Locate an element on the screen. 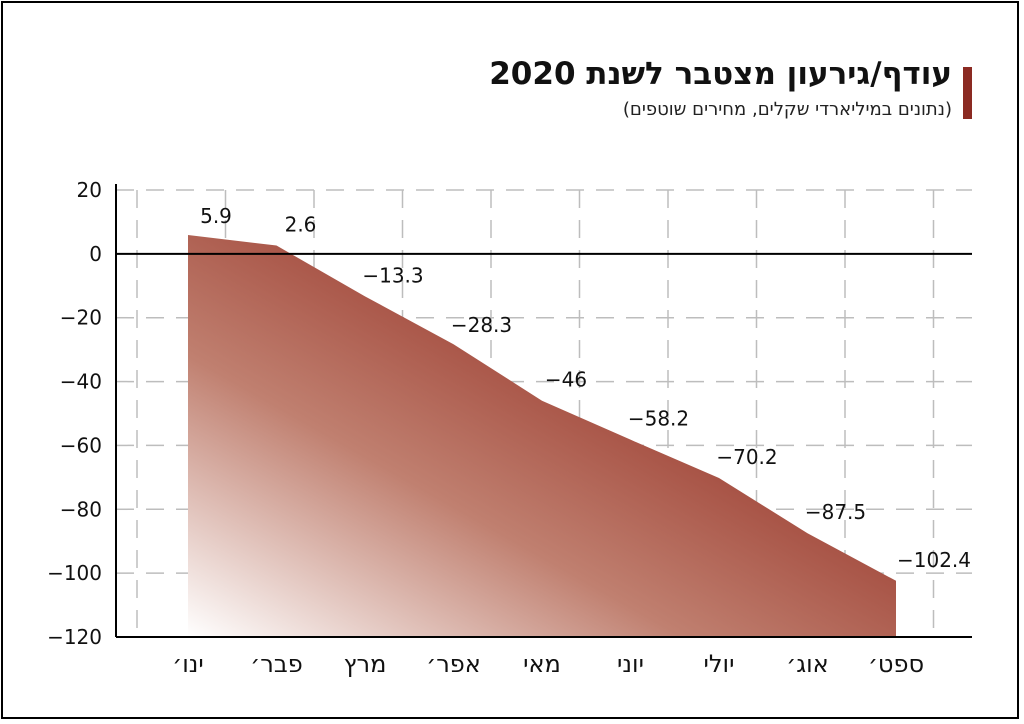 This screenshot has height=724, width=1024. x-tick-label: פבר׳ is located at coordinates (276, 664).